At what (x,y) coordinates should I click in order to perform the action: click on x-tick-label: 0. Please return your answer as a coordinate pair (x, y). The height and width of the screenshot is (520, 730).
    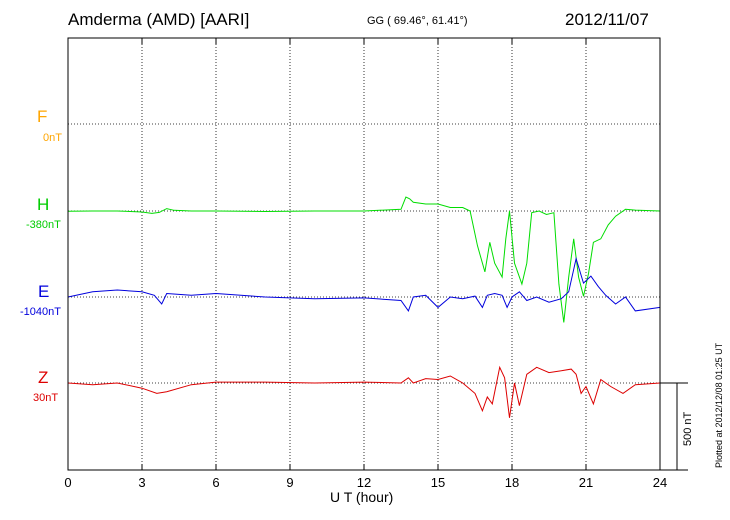
    Looking at the image, I should click on (67, 482).